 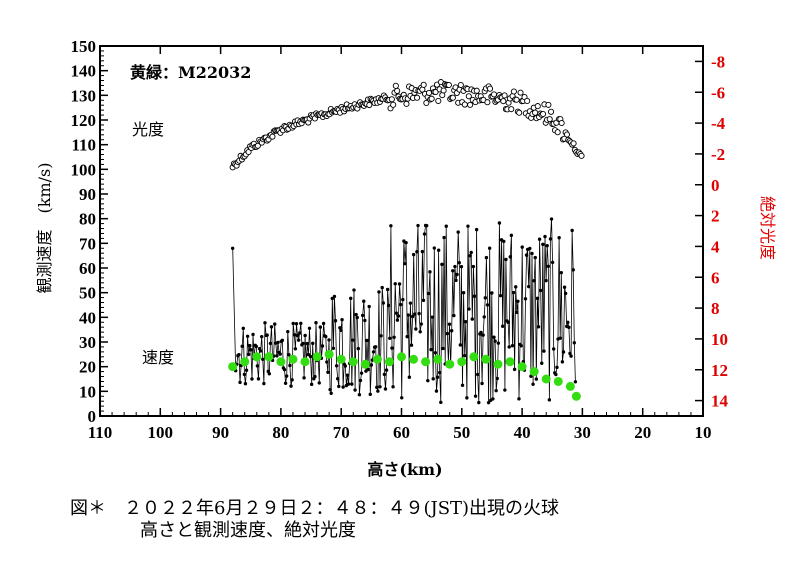 What do you see at coordinates (715, 216) in the screenshot?
I see `y-right-tick-label: 2` at bounding box center [715, 216].